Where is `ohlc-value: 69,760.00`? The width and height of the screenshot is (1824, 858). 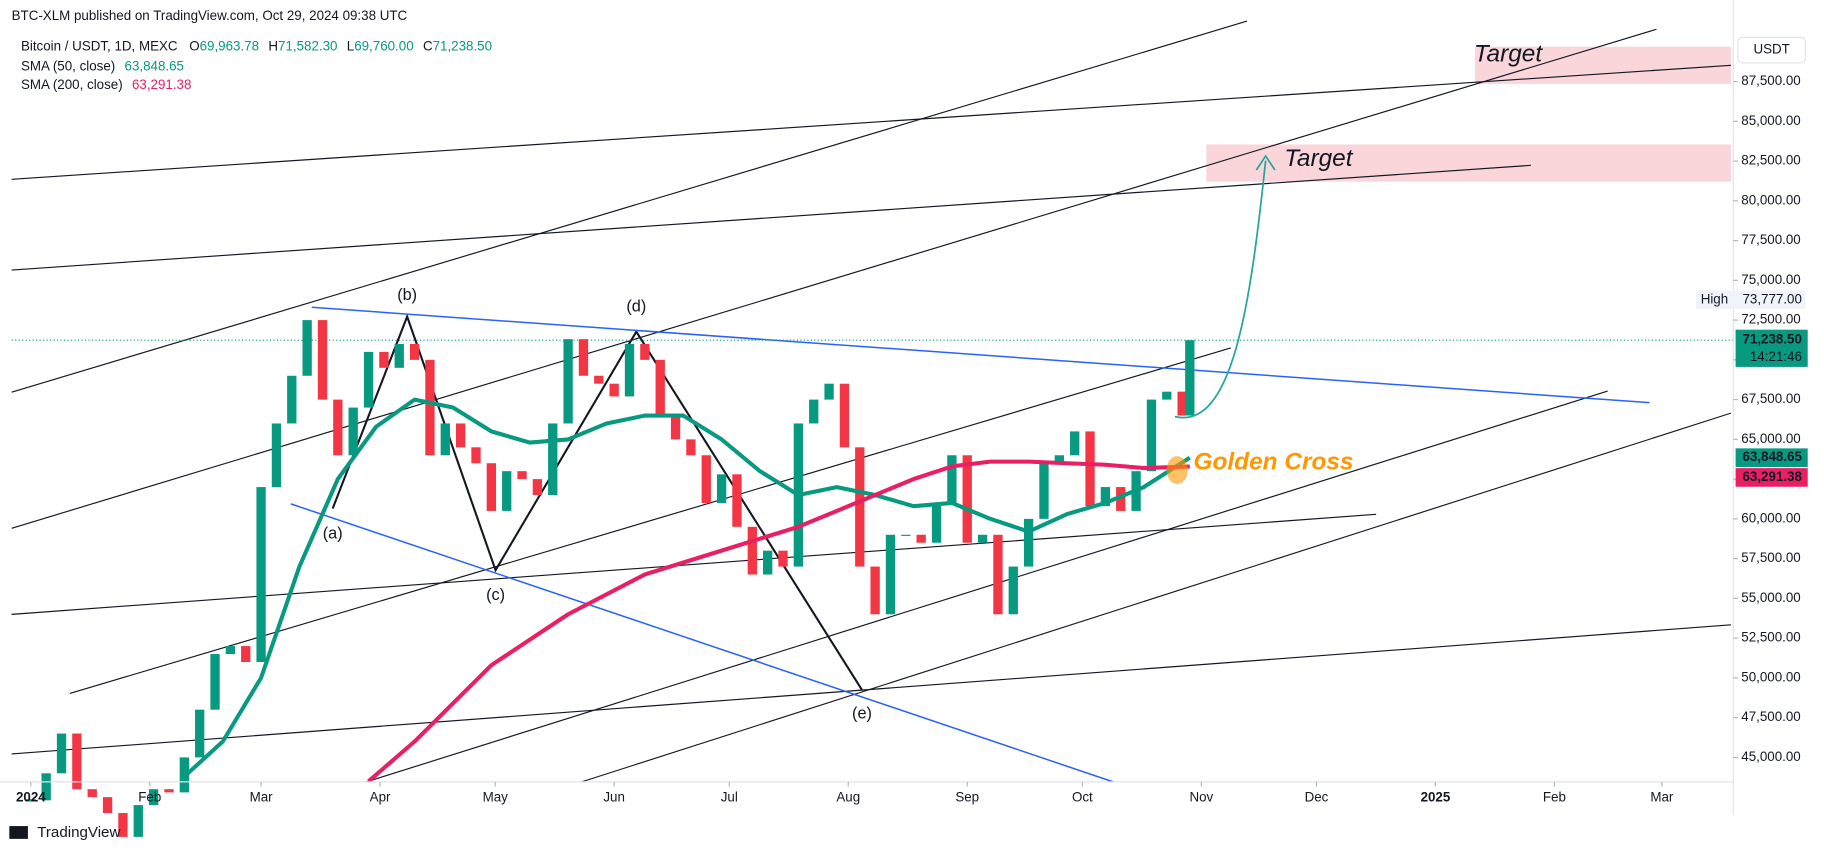 ohlc-value: 69,760.00 is located at coordinates (383, 45).